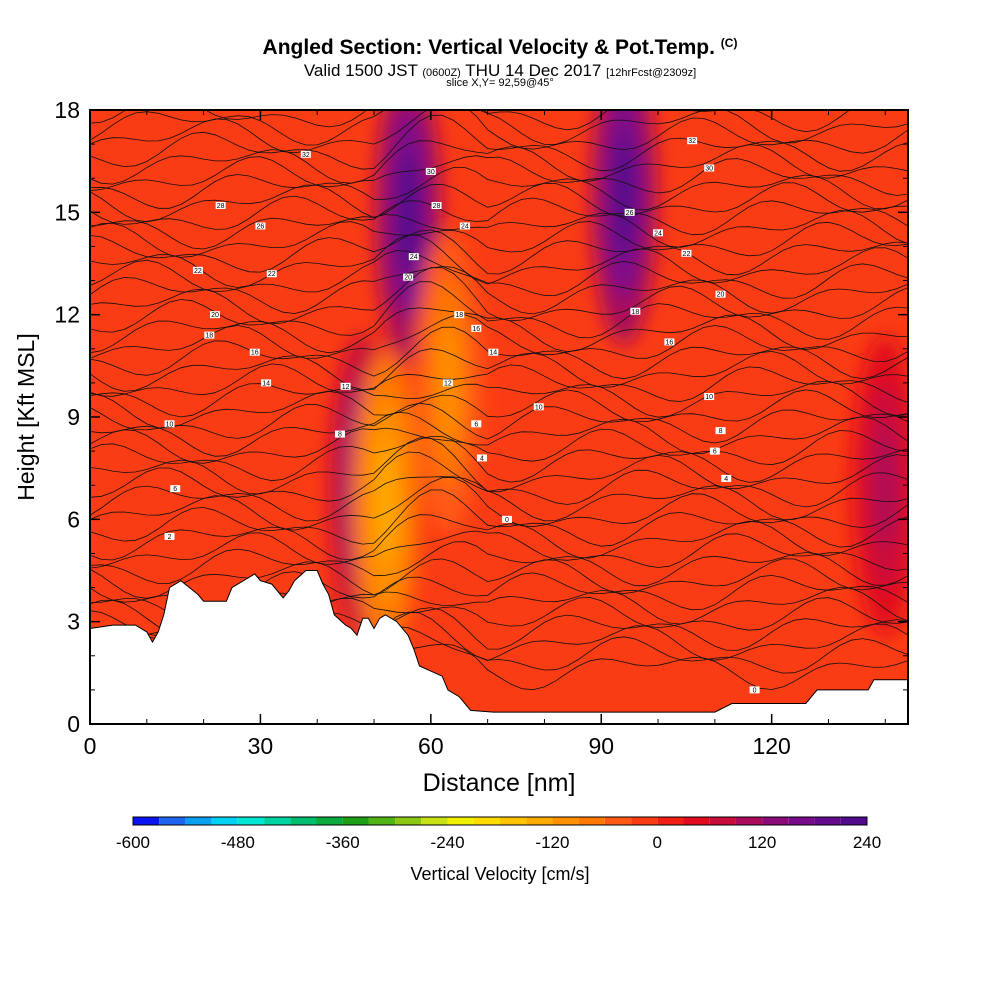  Describe the element at coordinates (441, 73) in the screenshot. I see `valid-utc: (0600Z)` at that location.